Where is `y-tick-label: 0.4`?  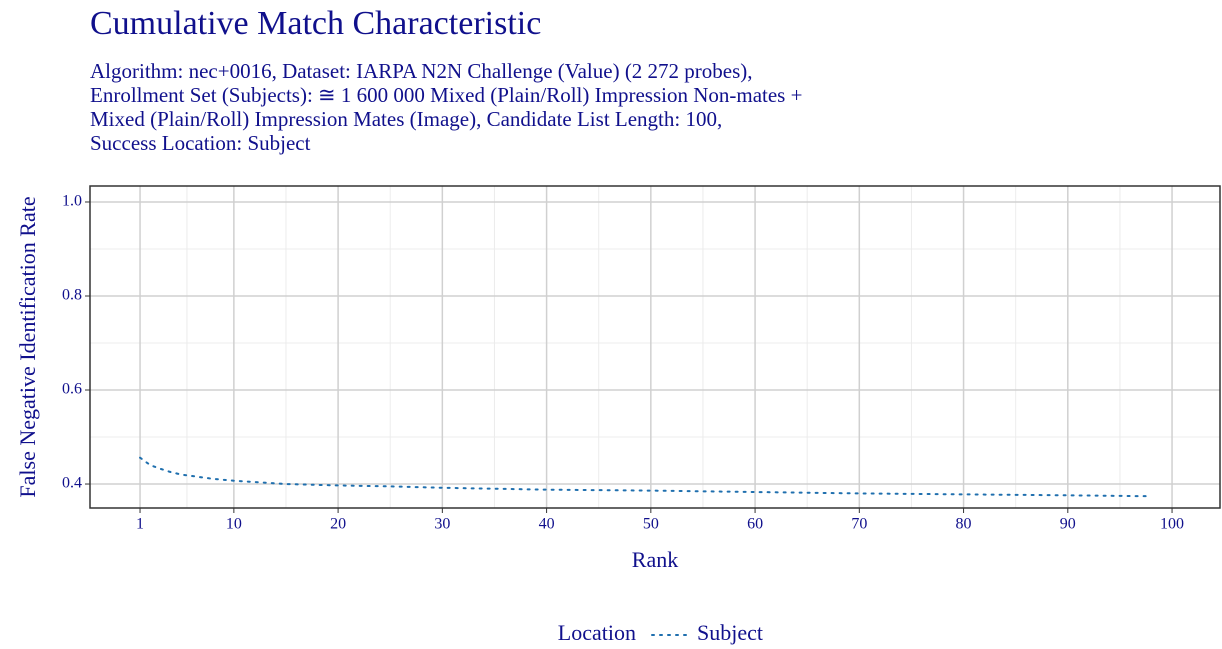 y-tick-label: 0.4 is located at coordinates (72, 483).